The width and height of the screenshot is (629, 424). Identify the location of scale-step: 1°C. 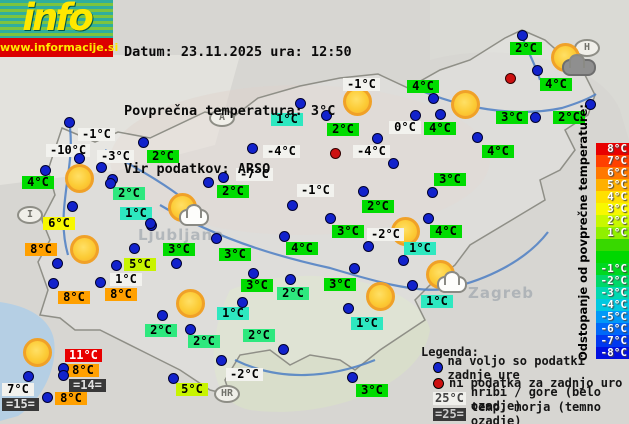
(612, 233).